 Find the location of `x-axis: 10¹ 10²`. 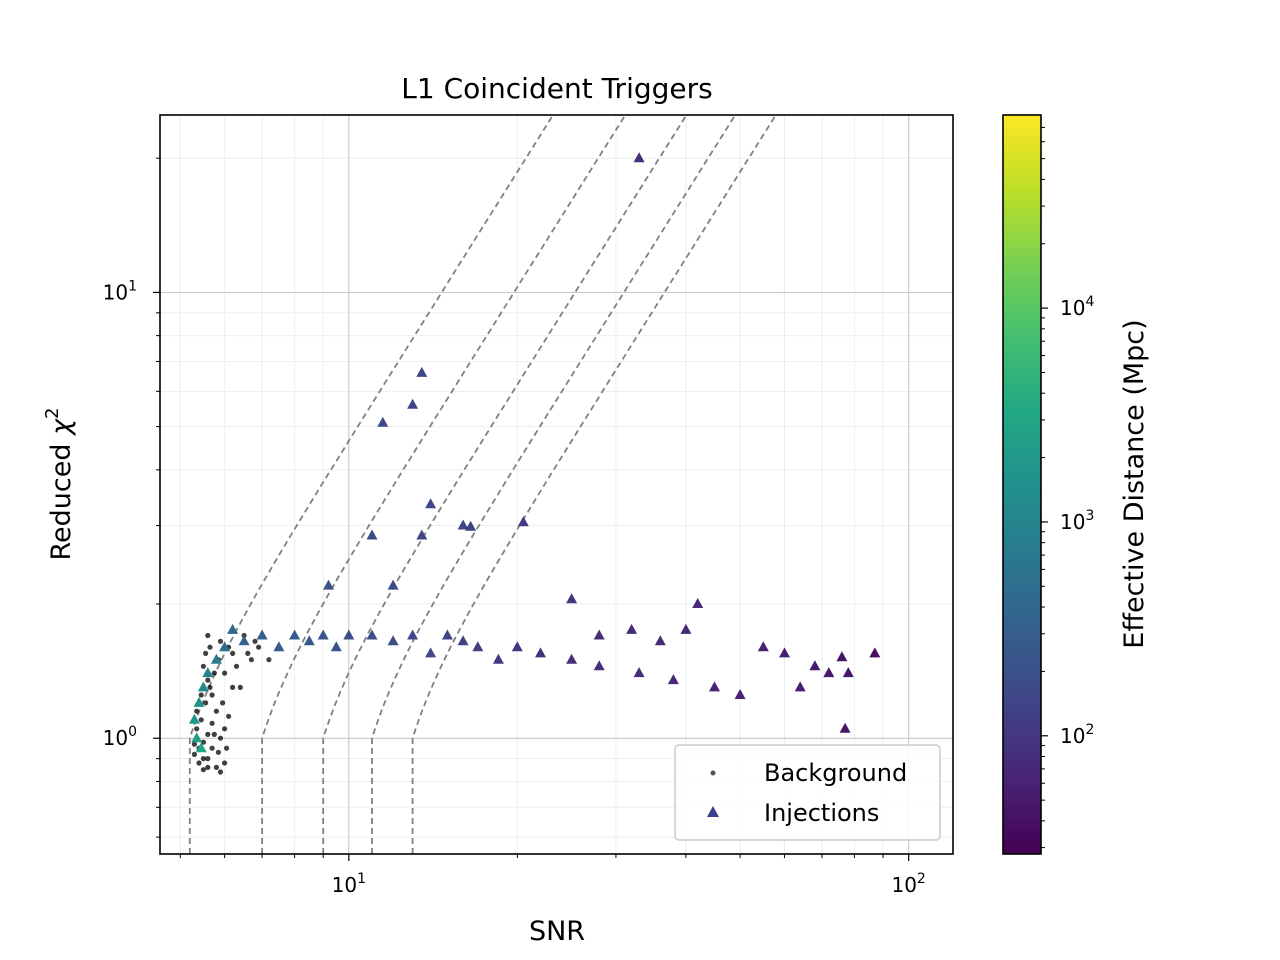

x-axis: 10¹ 10² is located at coordinates (552, 875).